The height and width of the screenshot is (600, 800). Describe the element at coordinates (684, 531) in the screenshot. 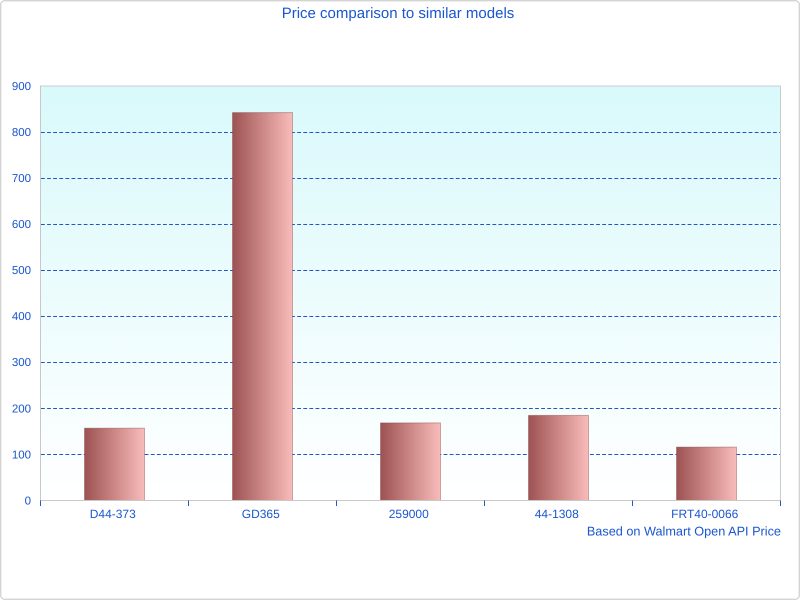

I see `svg-text:Based on Walmart Open API Pric: Based on Walmart Open API Price` at that location.